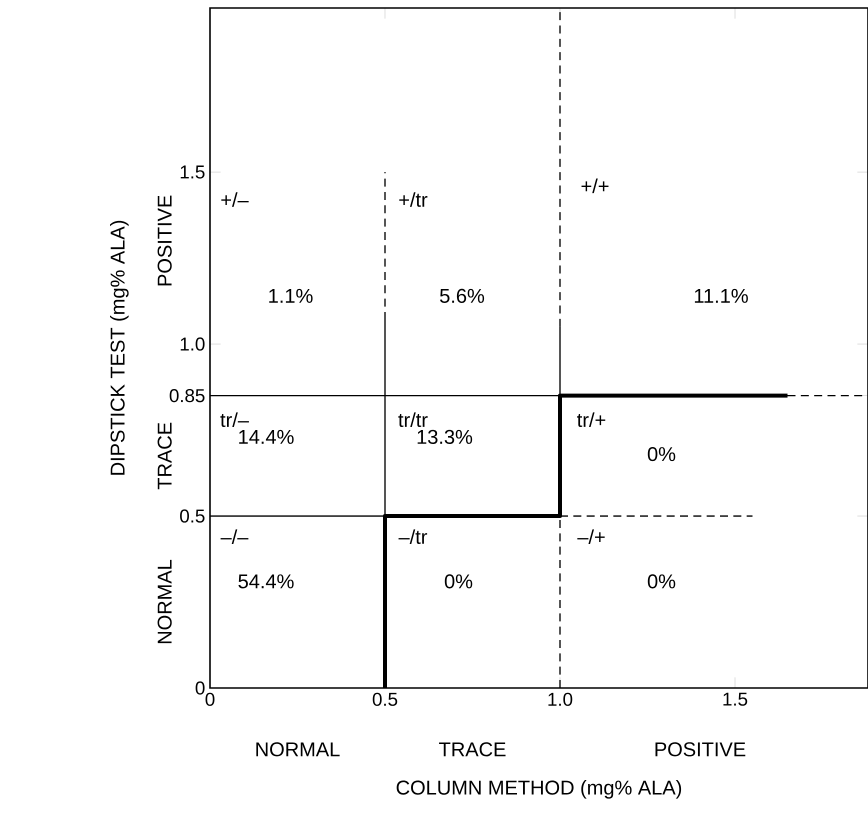 The width and height of the screenshot is (868, 840). Describe the element at coordinates (266, 581) in the screenshot. I see `annotation: 54.4%` at that location.